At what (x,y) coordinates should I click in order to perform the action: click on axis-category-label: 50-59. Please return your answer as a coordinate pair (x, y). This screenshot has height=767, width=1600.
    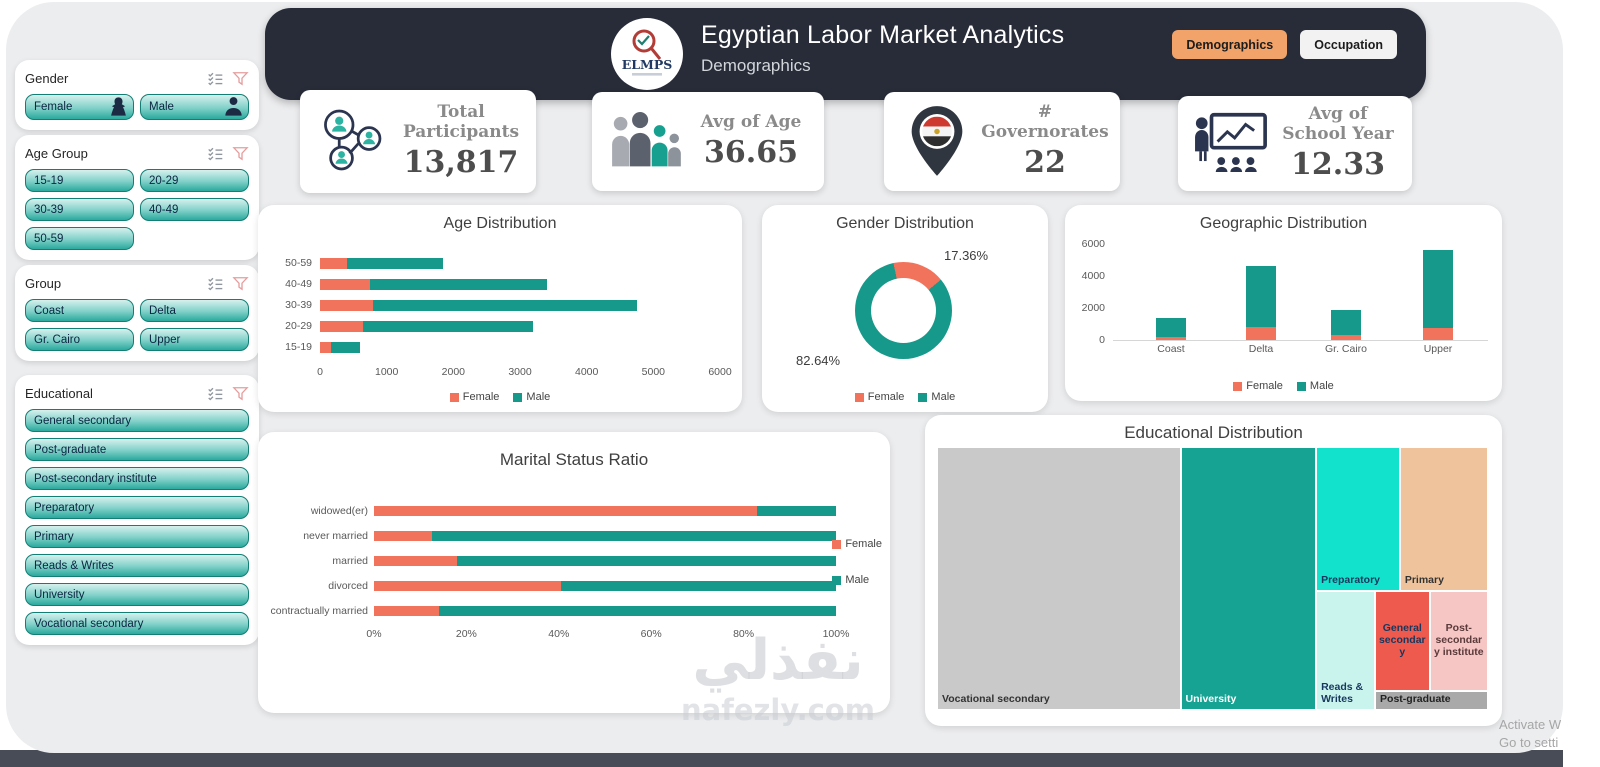
    Looking at the image, I should click on (298, 263).